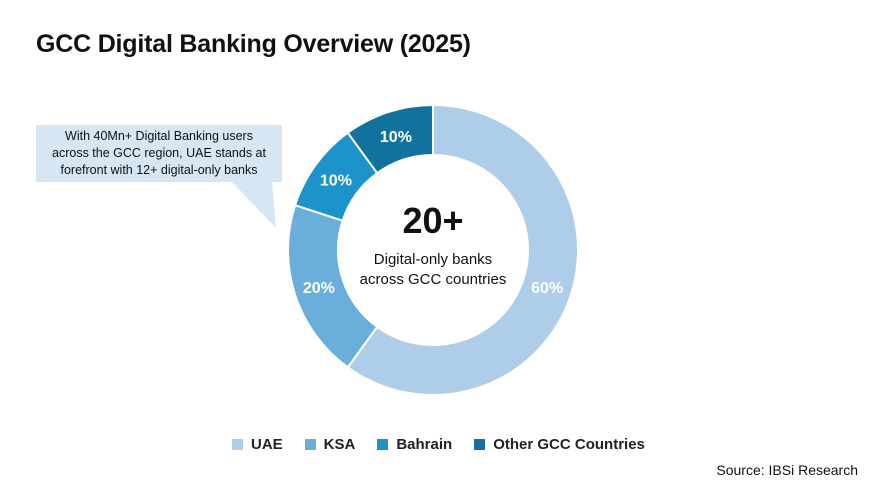 This screenshot has width=876, height=496. Describe the element at coordinates (787, 470) in the screenshot. I see `source-note: Source: IBSi Research` at that location.